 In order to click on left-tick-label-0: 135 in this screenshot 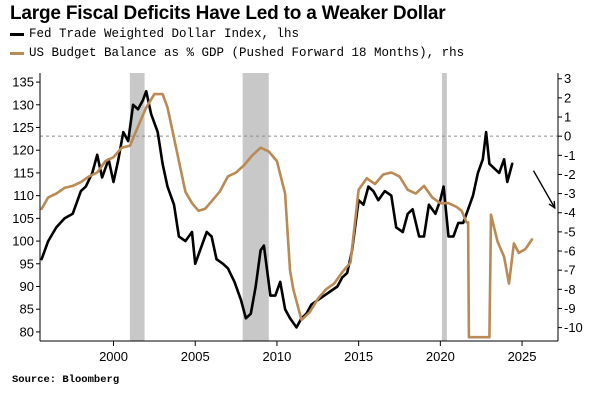, I will do `click(23, 82)`.